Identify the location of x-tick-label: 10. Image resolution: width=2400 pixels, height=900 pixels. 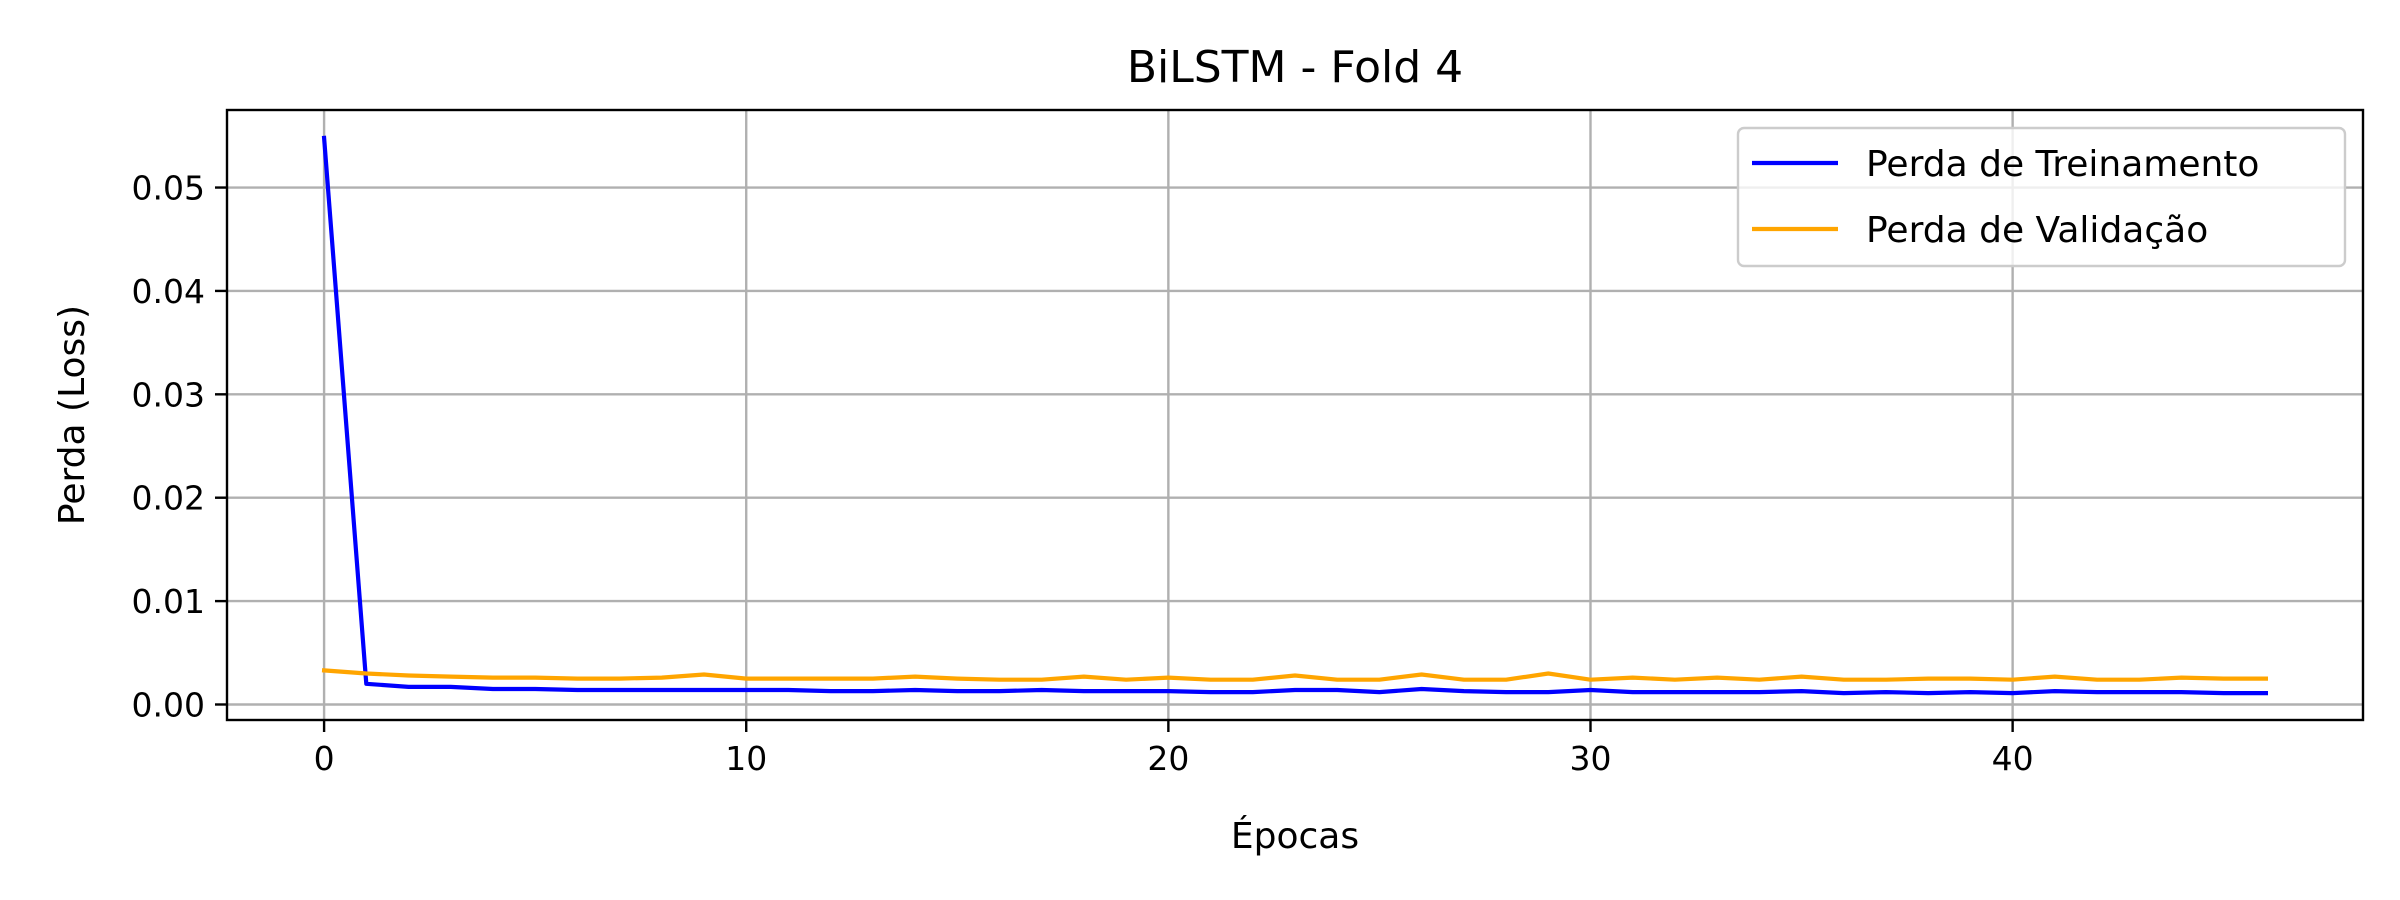
(746, 758).